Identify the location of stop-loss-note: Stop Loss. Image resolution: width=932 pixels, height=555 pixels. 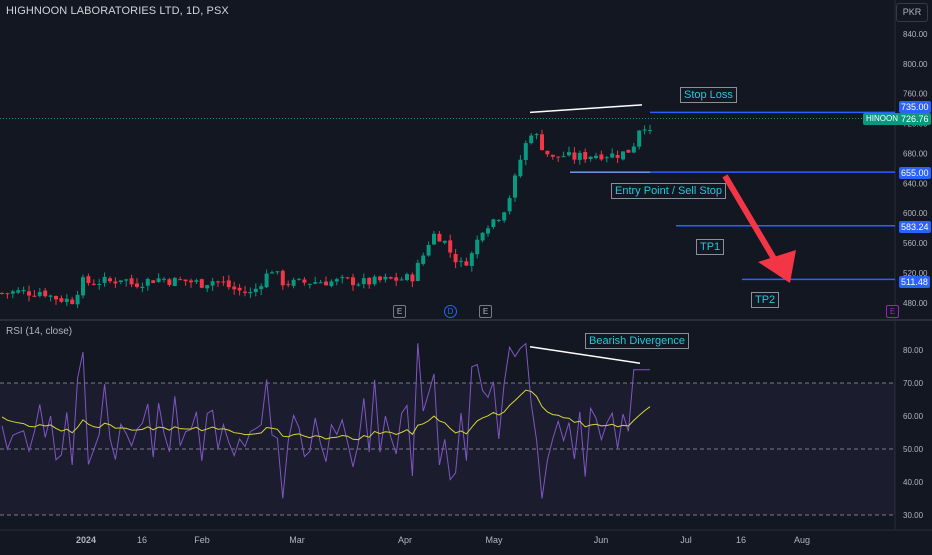
(708, 95).